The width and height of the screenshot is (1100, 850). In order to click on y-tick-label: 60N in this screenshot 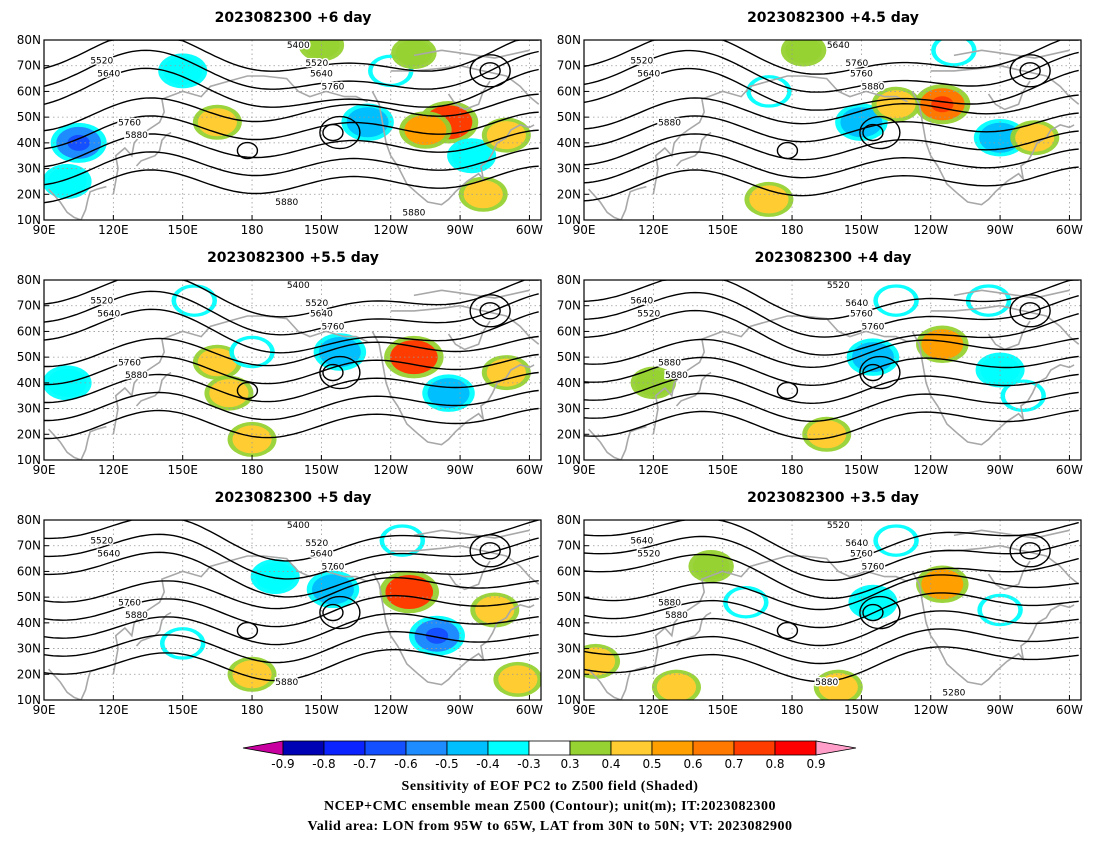, I will do `click(569, 571)`.